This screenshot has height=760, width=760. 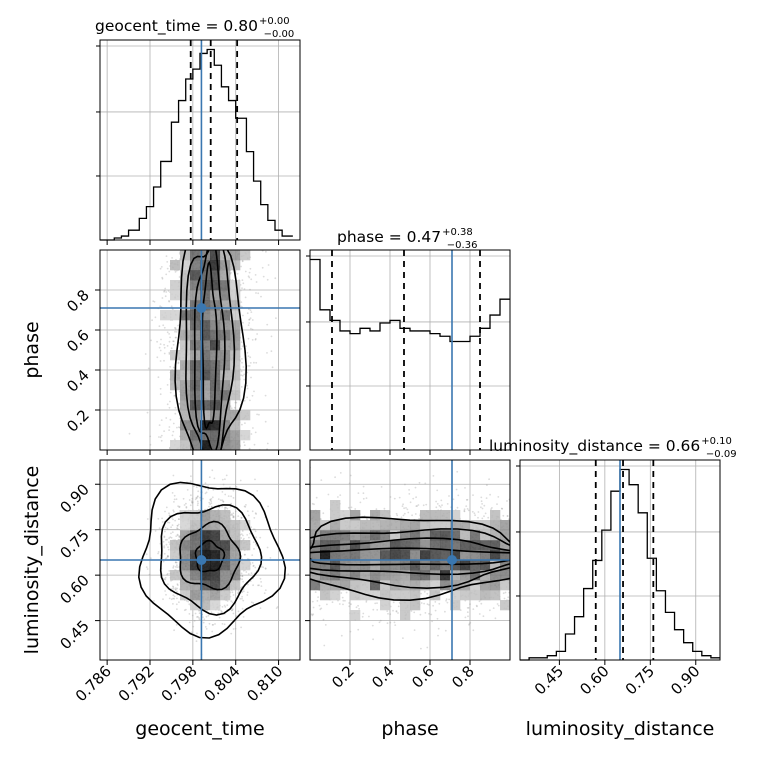 I want to click on x-tick-label: 0.804, so click(x=221, y=683).